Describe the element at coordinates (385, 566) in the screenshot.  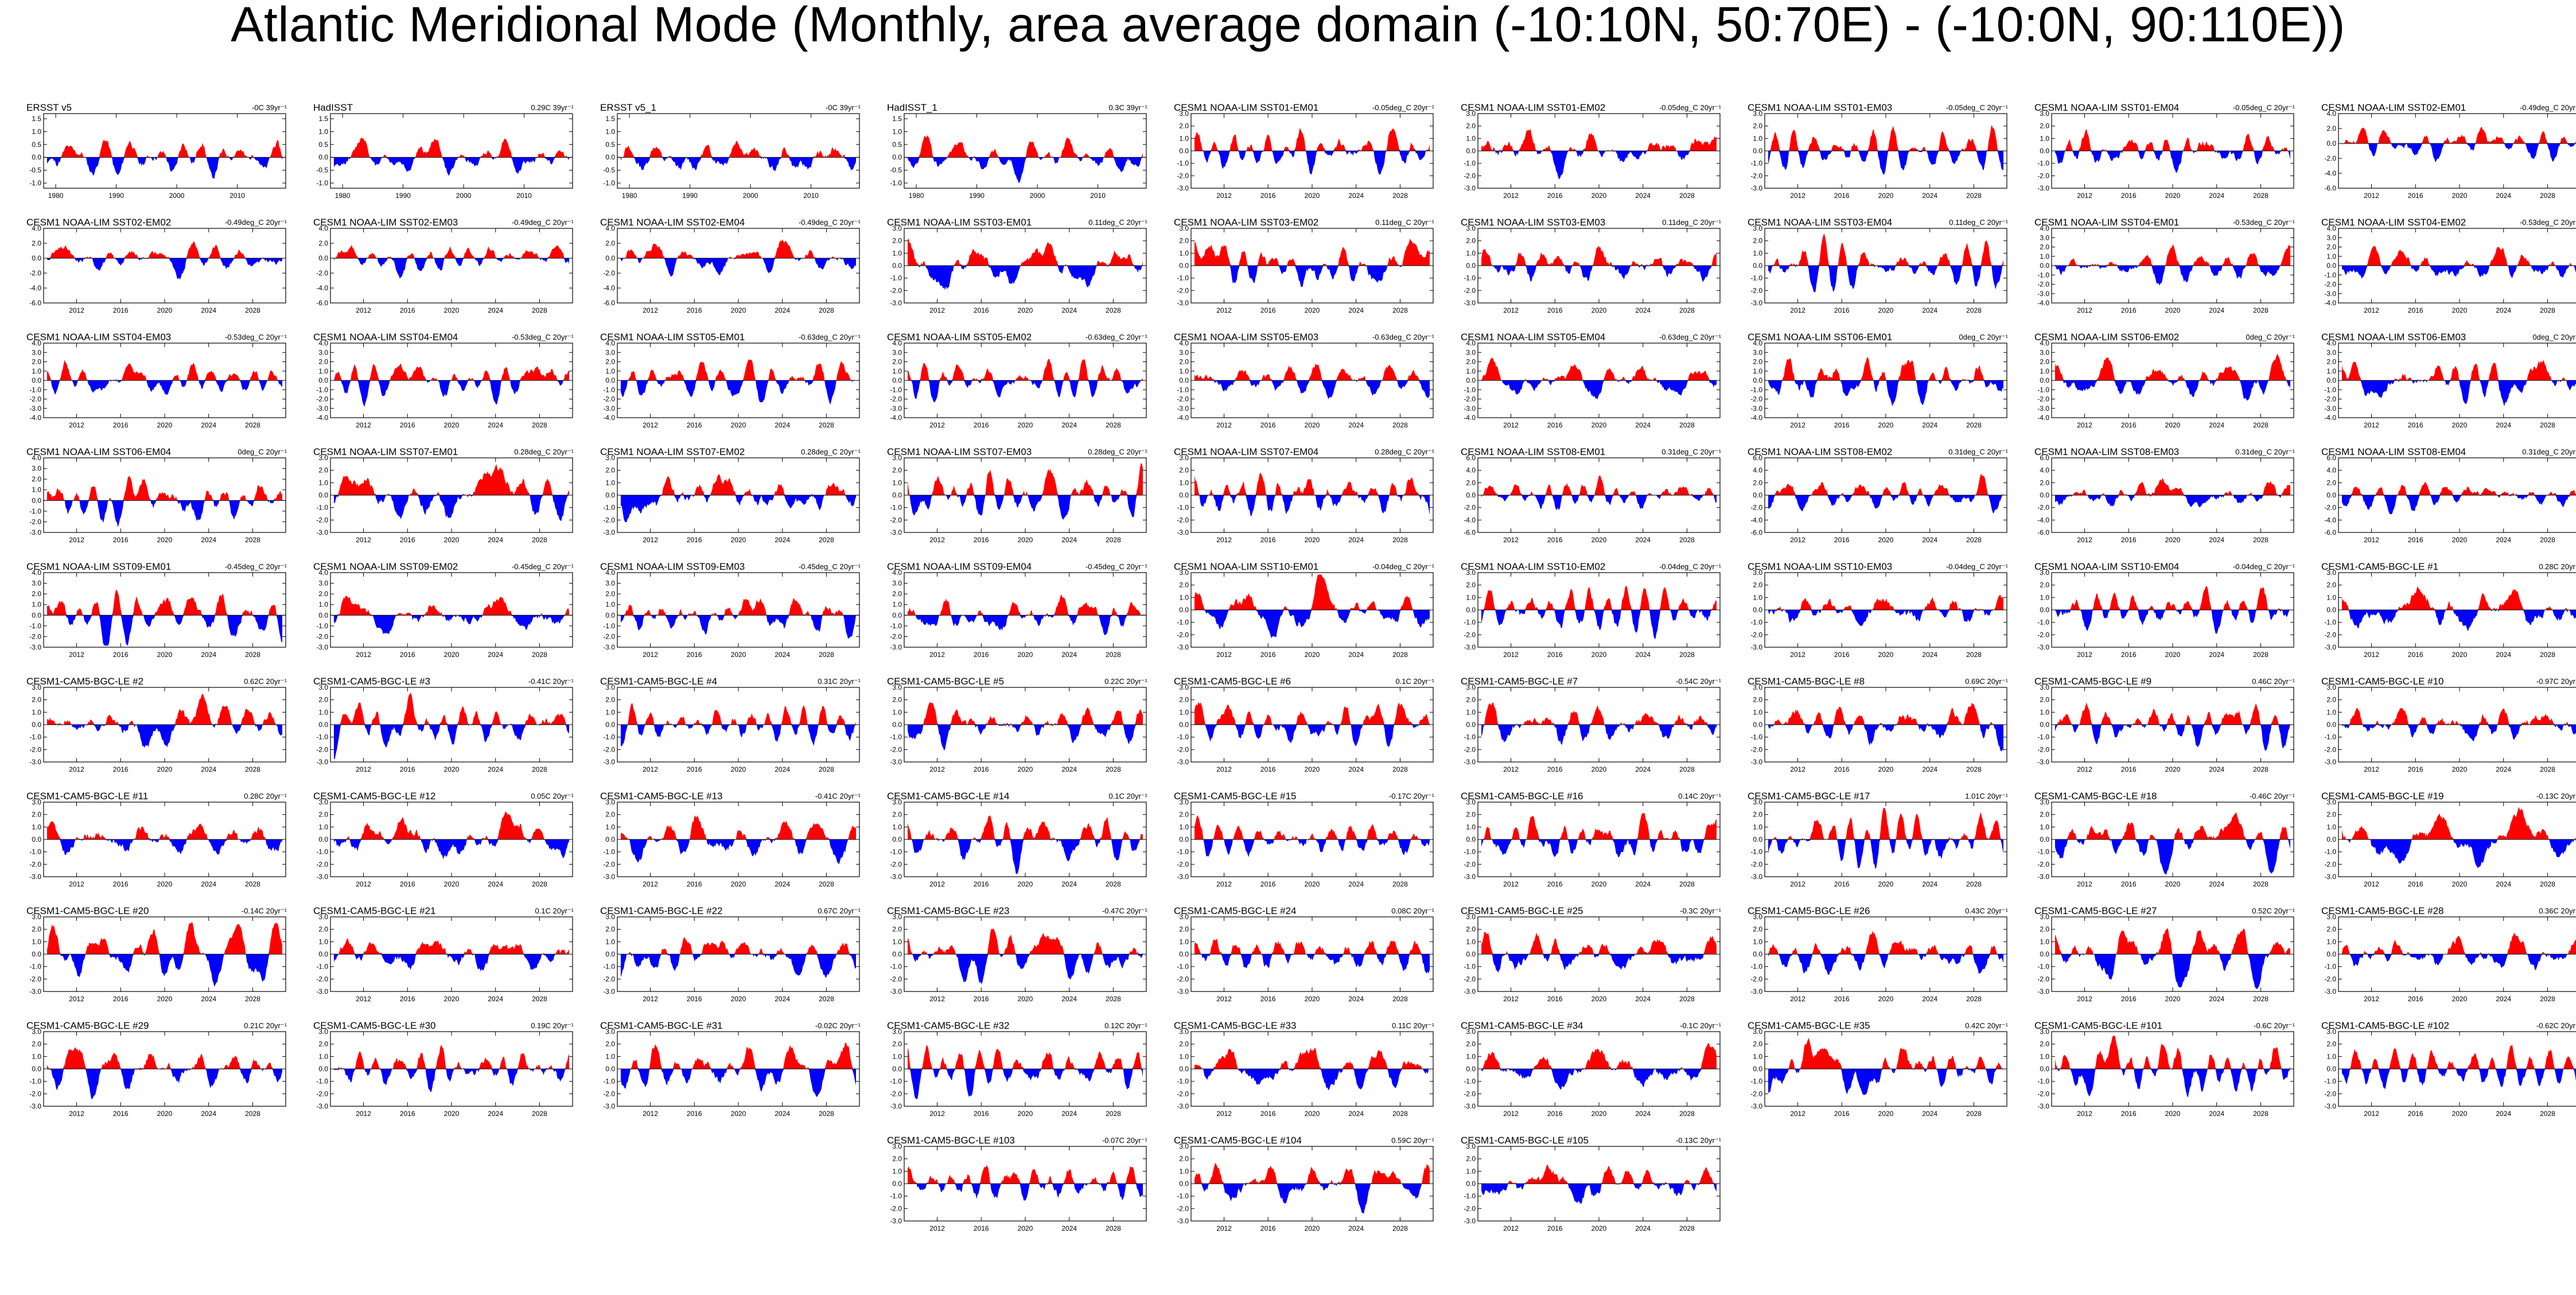
I see `panel-title: CESM1 NOAA-LIM SST09-EM02` at that location.